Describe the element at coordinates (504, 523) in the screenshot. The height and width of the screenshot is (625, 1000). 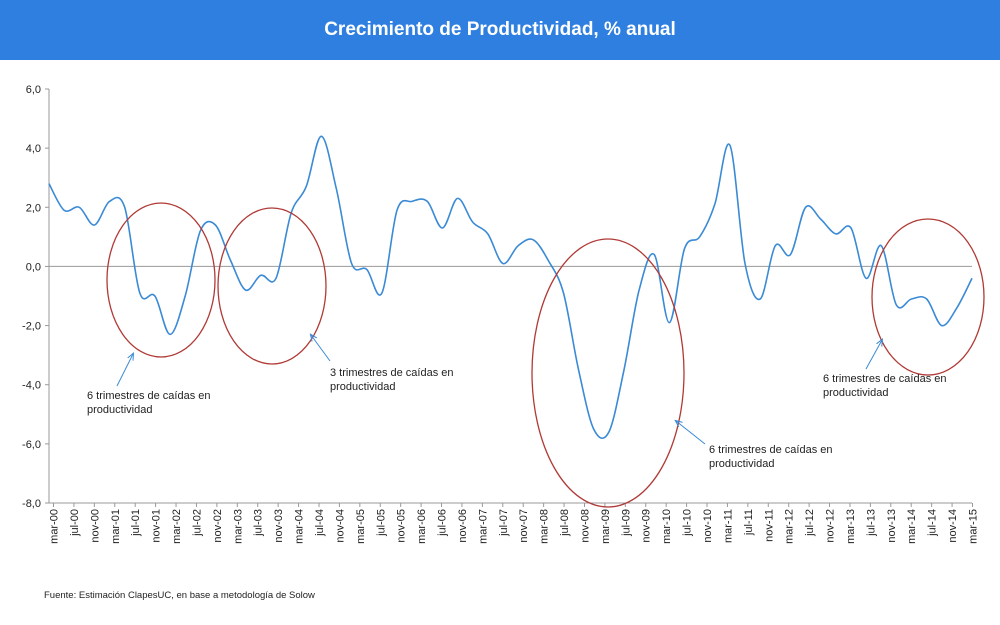
I see `x-tick-label: jul-07` at that location.